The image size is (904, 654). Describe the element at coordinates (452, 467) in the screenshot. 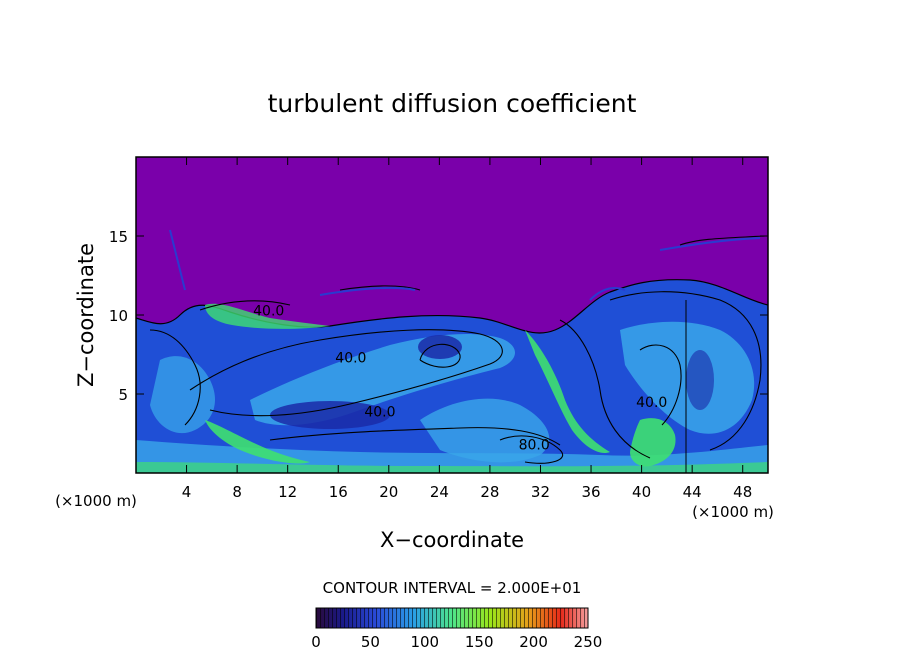

I see `green-bottom-strip` at that location.